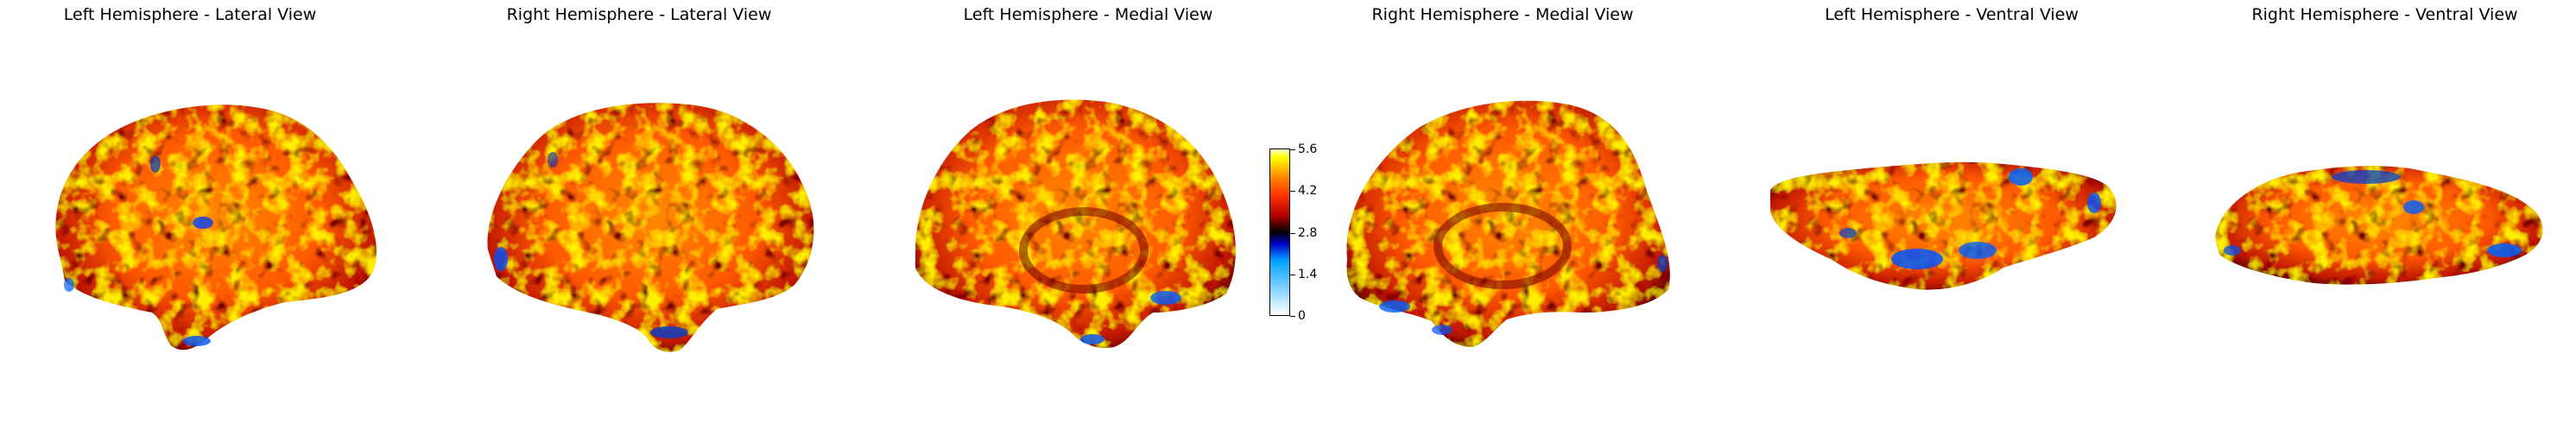 This screenshot has width=2576, height=442. What do you see at coordinates (1952, 14) in the screenshot?
I see `panel-title: Left Hemisphere - Ventral View` at bounding box center [1952, 14].